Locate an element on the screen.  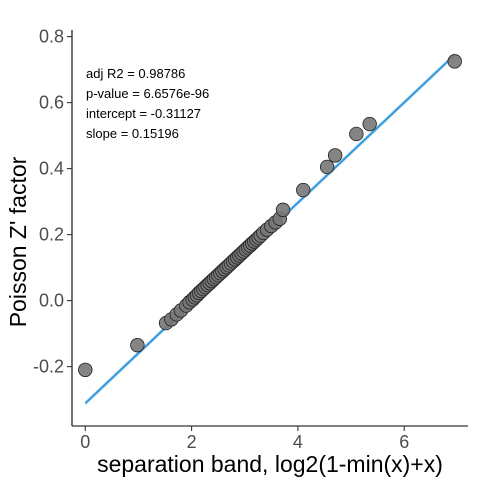
y-axis-ticks: -0.2 0.0 0.2 0.4 0.6 0.8 is located at coordinates (52, 202).